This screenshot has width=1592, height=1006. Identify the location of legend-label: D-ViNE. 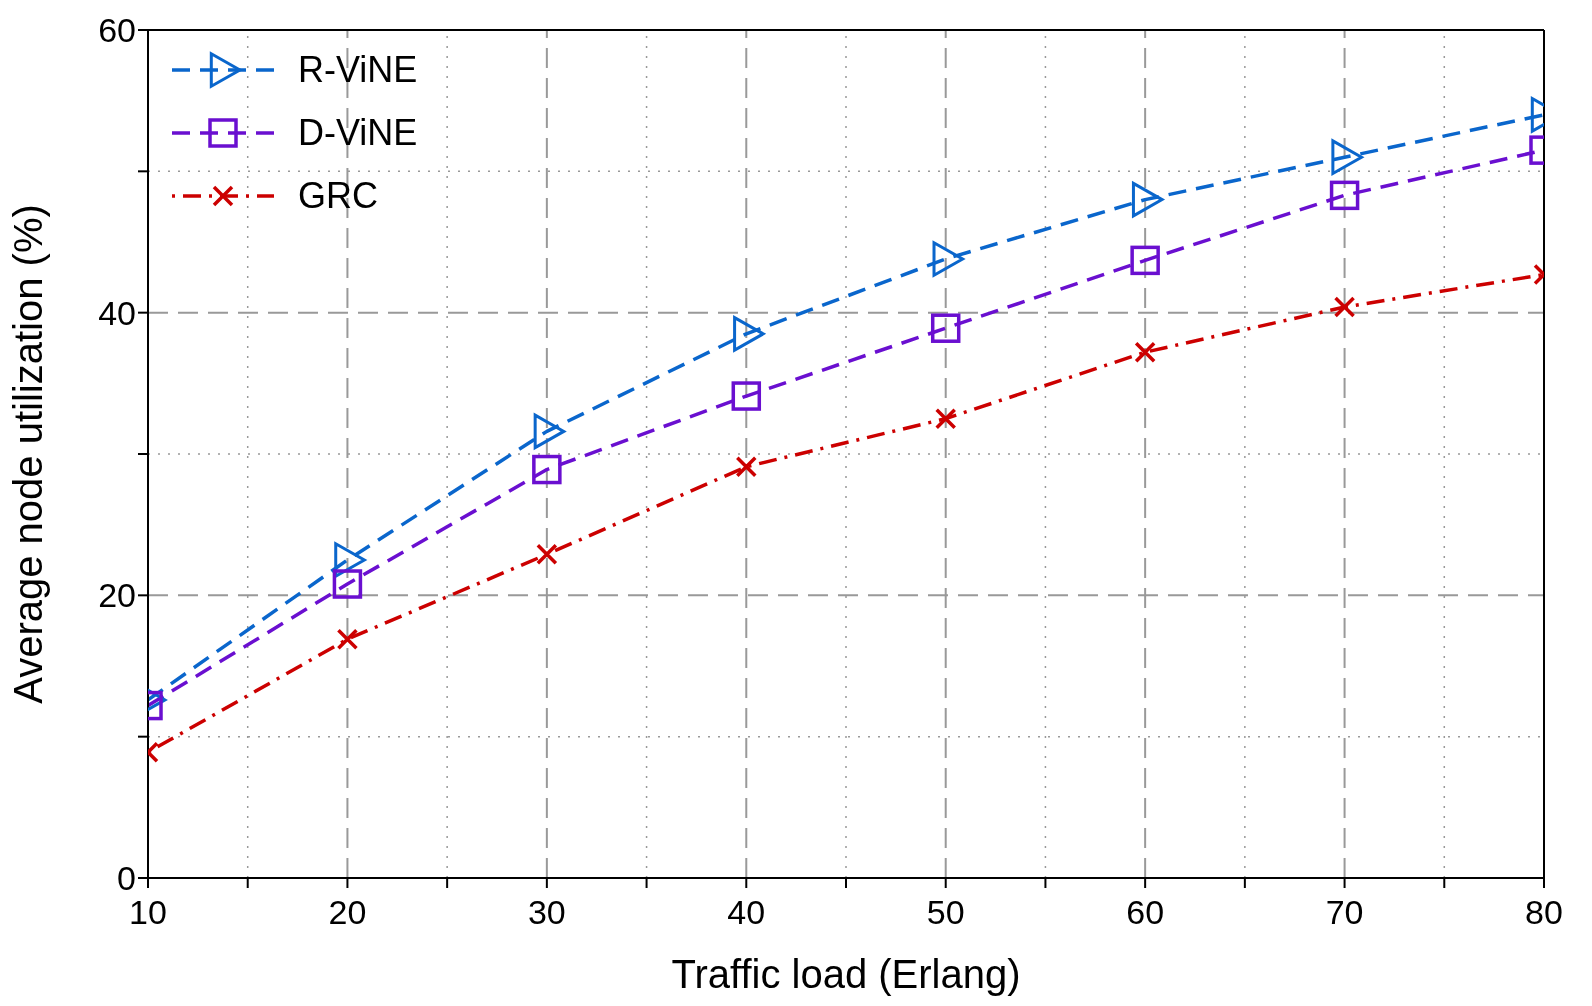
(358, 132).